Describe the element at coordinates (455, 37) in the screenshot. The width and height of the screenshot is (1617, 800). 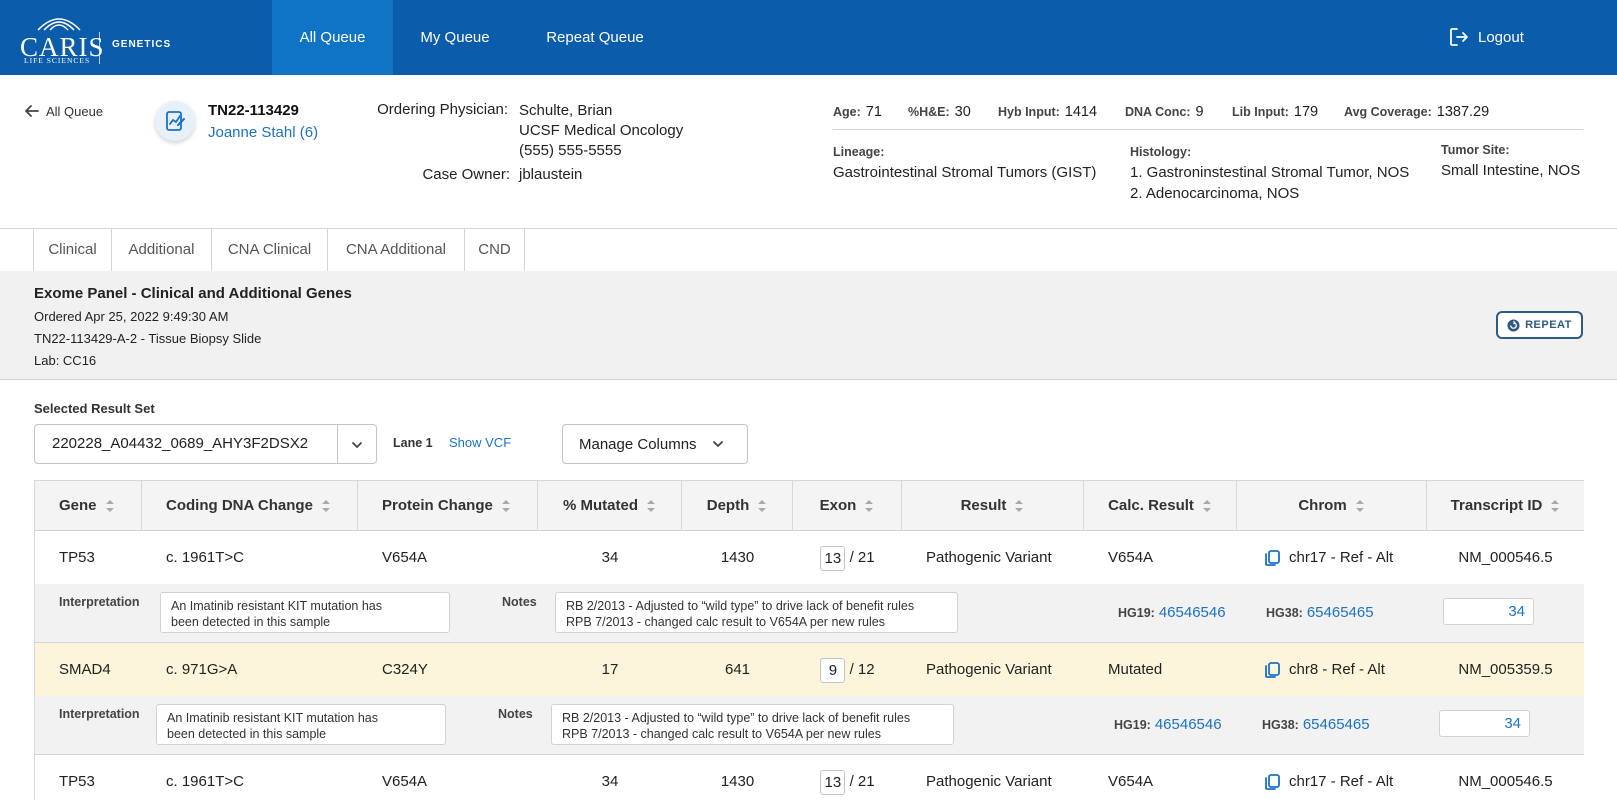
I see `nav-tab-my-queue: My Queue` at that location.